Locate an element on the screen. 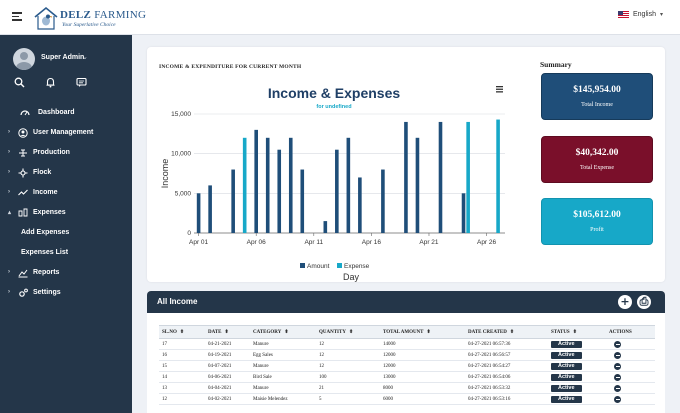  cell-quantity: 5 is located at coordinates (348, 399).